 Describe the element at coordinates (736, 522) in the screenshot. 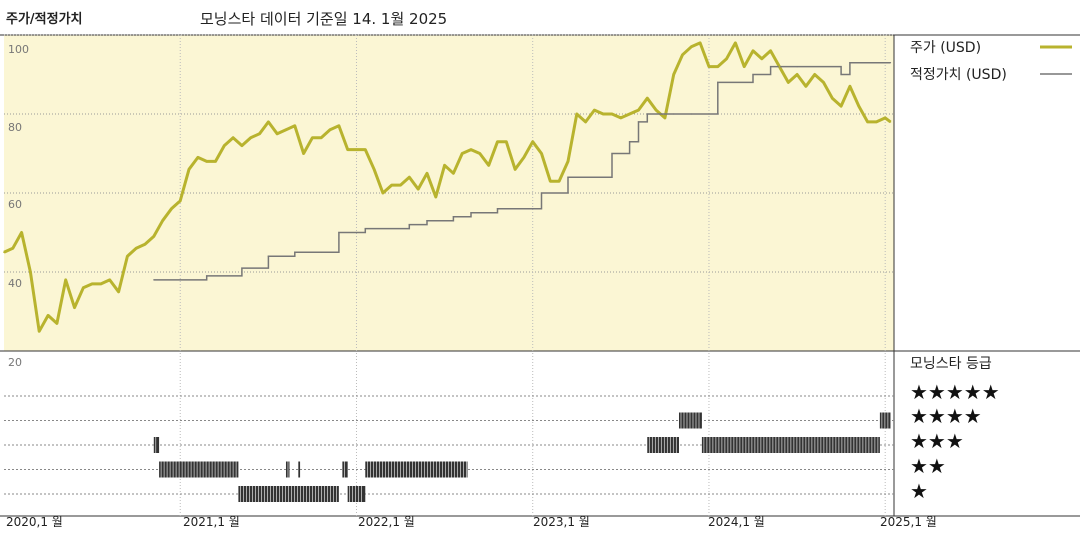

I see `x-tick-label: 2024,1 월` at that location.